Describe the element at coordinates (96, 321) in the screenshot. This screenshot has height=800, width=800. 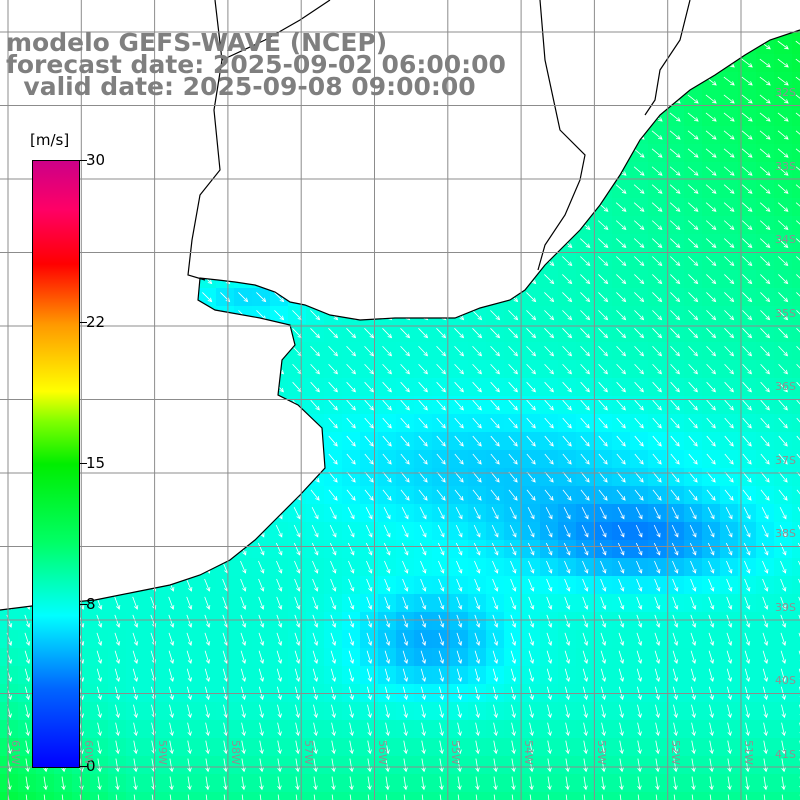
I see `colorbar-tick-label: 22` at that location.